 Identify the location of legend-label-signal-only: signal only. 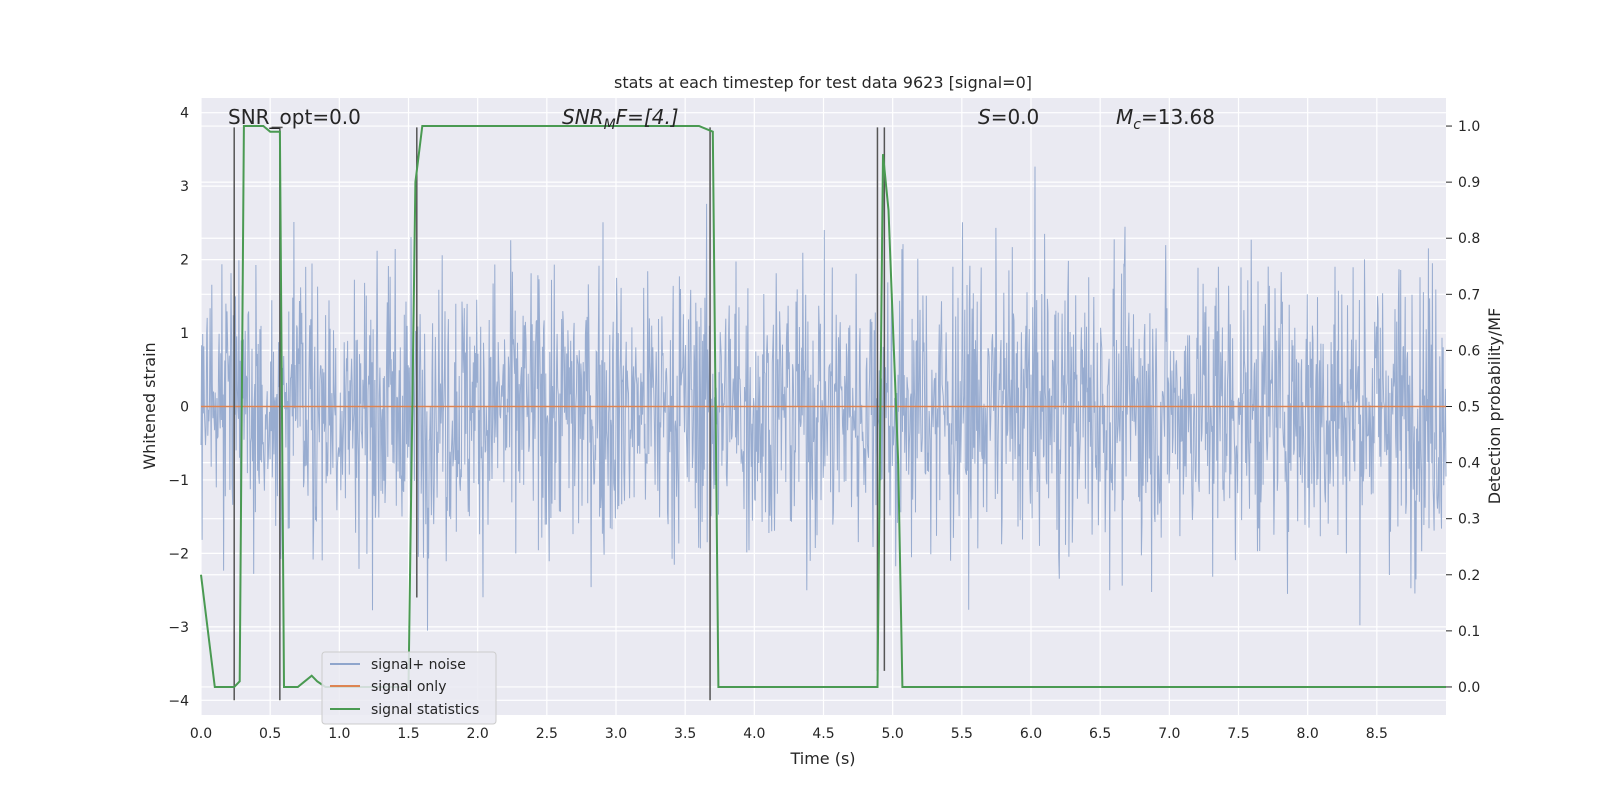
(408, 687).